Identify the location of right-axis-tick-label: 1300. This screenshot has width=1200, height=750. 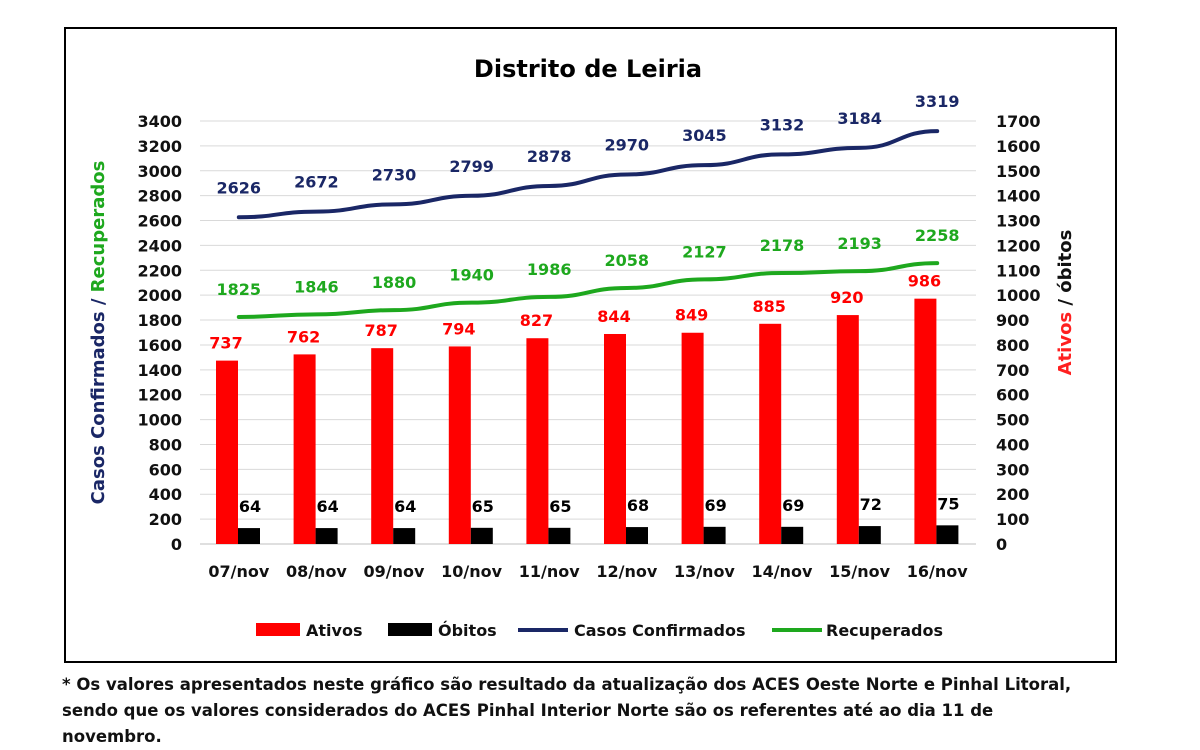
(1018, 221).